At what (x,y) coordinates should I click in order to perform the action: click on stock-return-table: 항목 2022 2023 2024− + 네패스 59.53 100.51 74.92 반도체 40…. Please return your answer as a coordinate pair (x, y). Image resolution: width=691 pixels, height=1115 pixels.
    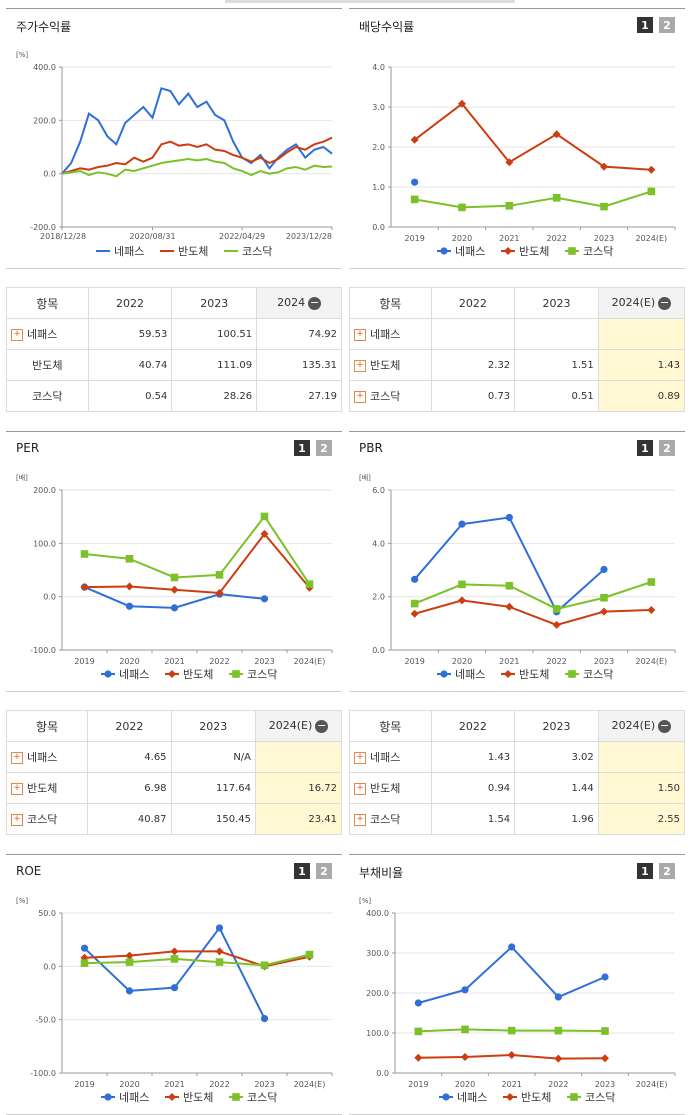
    Looking at the image, I should click on (174, 349).